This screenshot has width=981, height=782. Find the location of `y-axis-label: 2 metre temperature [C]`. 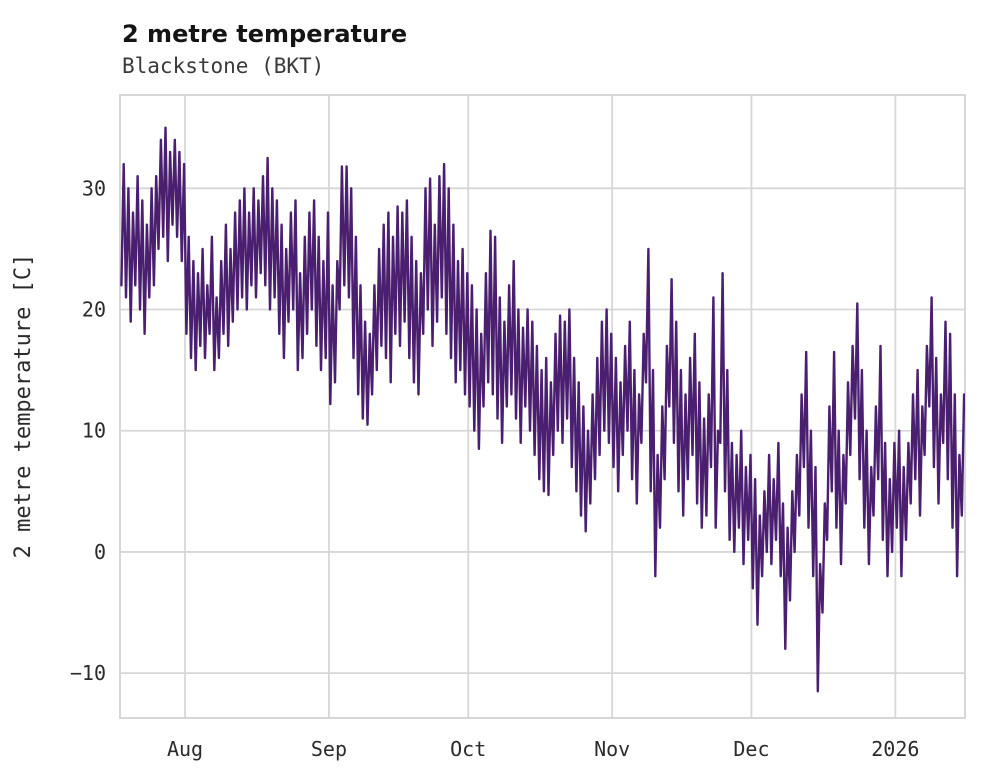

y-axis-label: 2 metre temperature [C] is located at coordinates (23, 406).